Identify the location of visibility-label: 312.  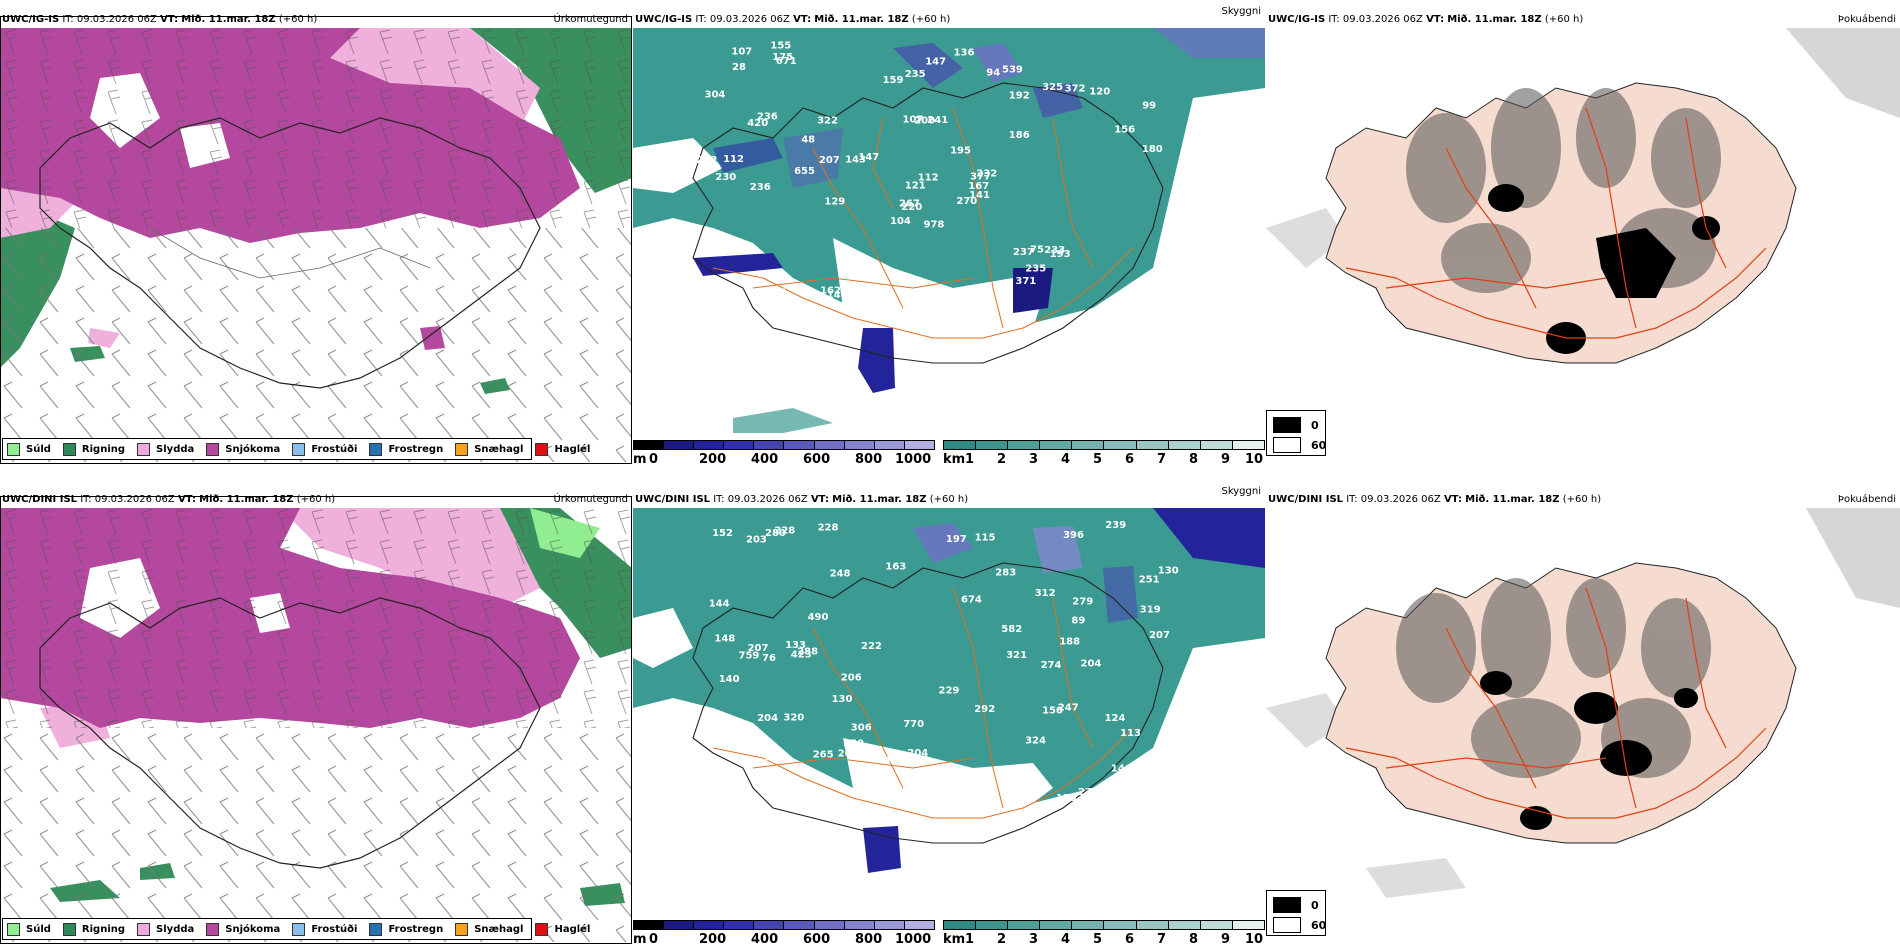
(1045, 593).